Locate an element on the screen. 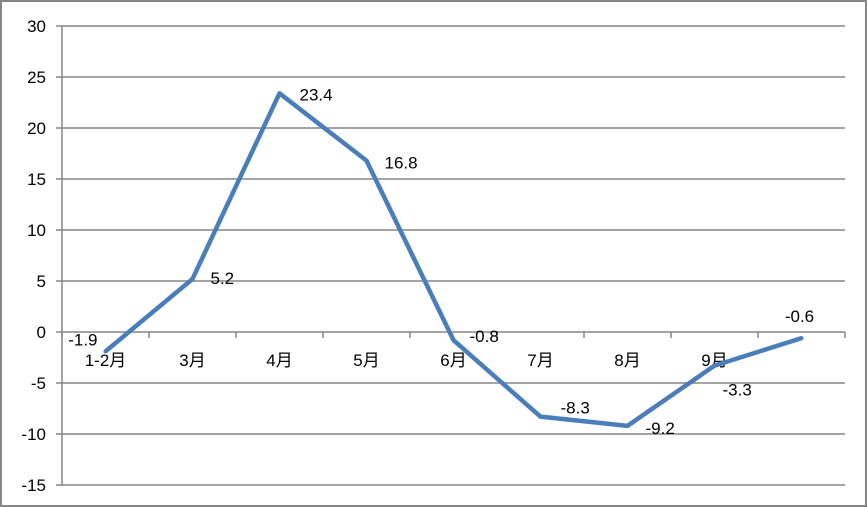  x-tick-label: 1-2月 is located at coordinates (106, 360).